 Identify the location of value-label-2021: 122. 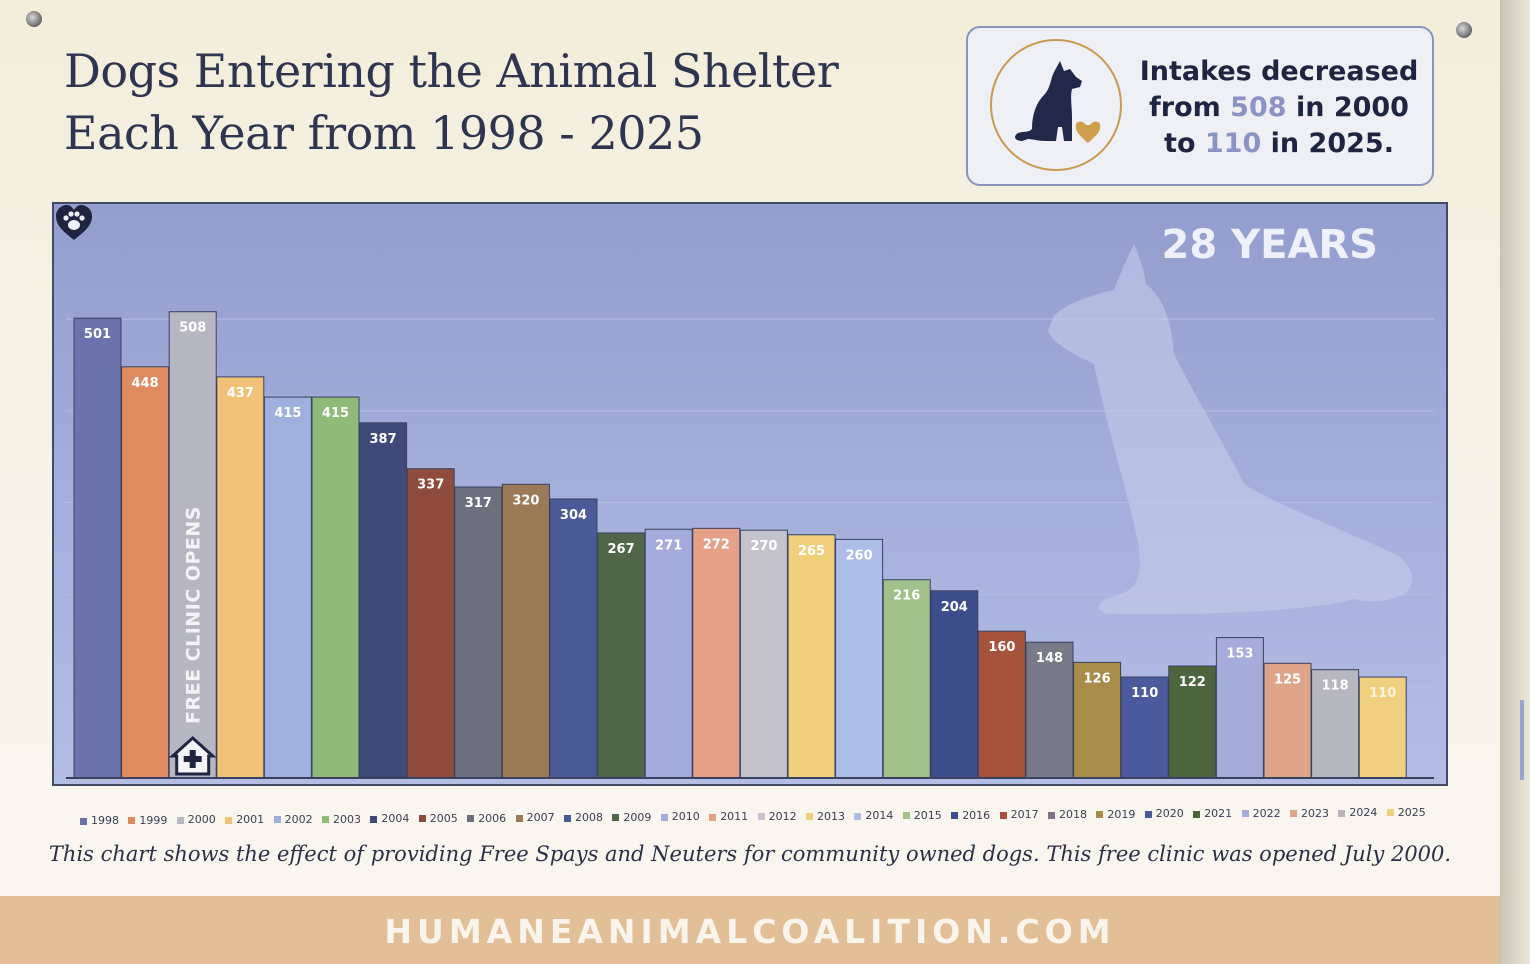
(1192, 682).